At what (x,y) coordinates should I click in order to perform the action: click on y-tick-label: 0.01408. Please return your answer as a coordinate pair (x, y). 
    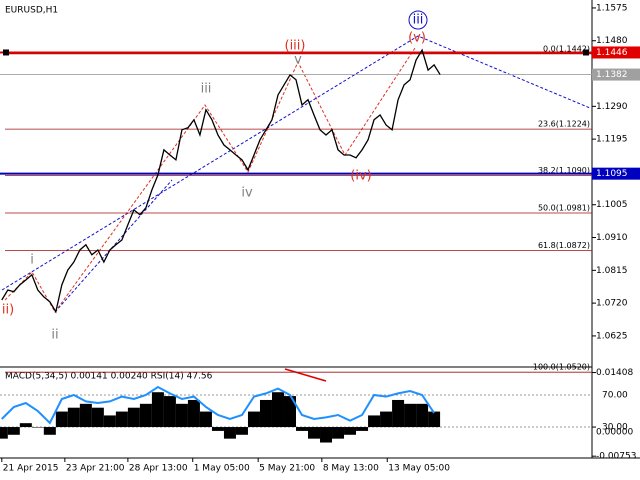
    Looking at the image, I should click on (614, 373).